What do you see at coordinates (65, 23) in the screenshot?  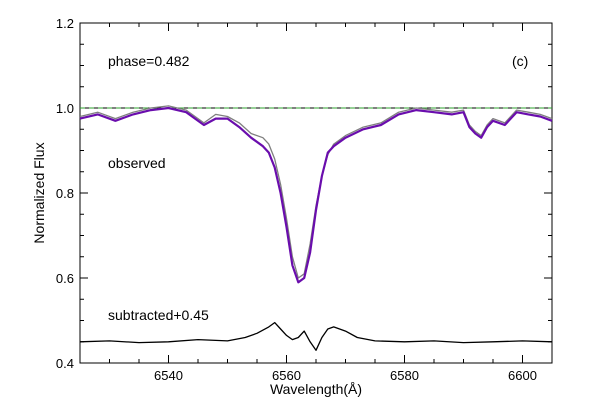 I see `y-tick-label: 1.2` at bounding box center [65, 23].